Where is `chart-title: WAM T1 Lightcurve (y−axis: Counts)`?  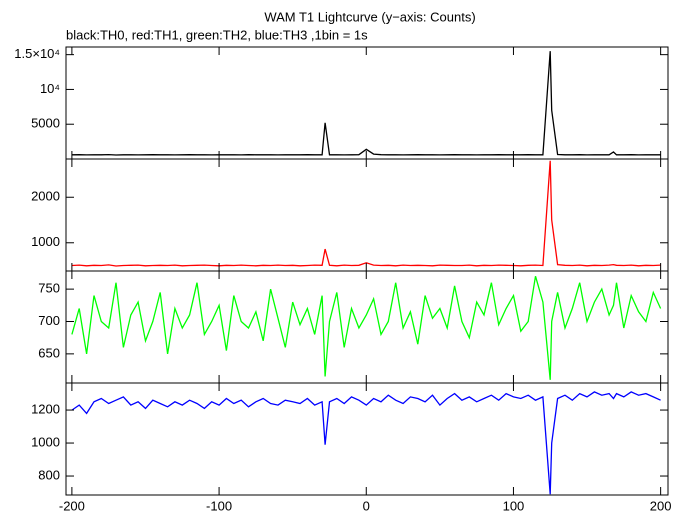 chart-title: WAM T1 Lightcurve (y−axis: Counts) is located at coordinates (369, 16).